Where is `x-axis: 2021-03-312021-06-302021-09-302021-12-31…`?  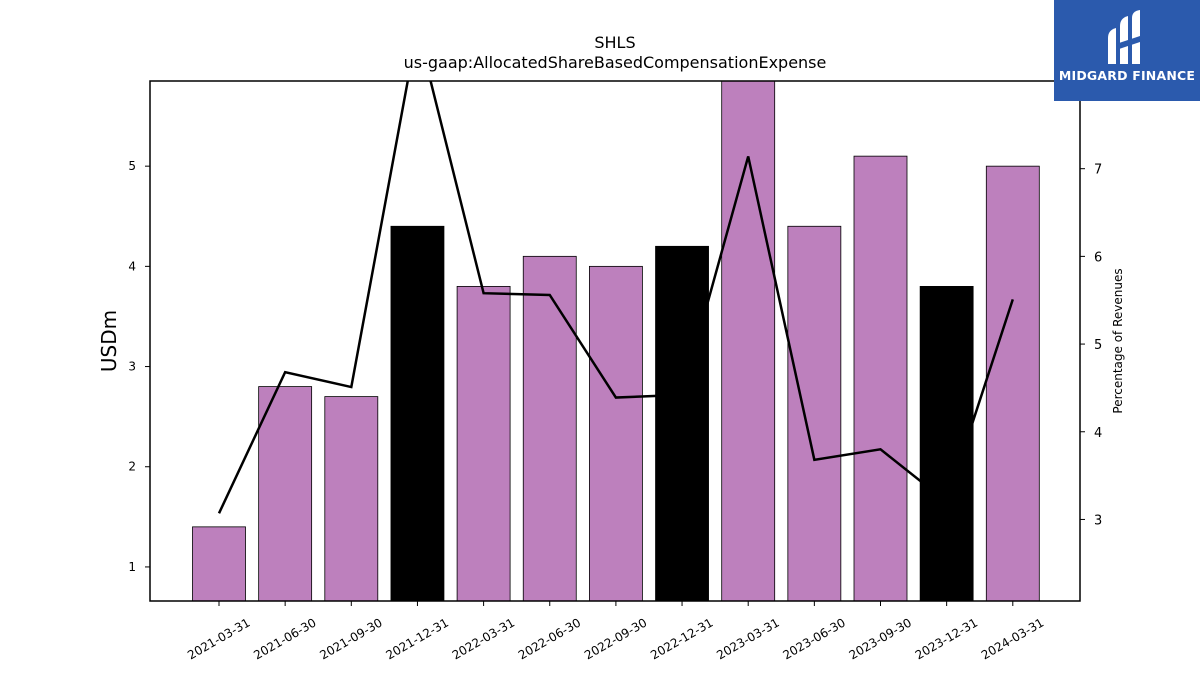
x-axis: 2021-03-312021-06-302021-09-302021-12-31… is located at coordinates (615, 631).